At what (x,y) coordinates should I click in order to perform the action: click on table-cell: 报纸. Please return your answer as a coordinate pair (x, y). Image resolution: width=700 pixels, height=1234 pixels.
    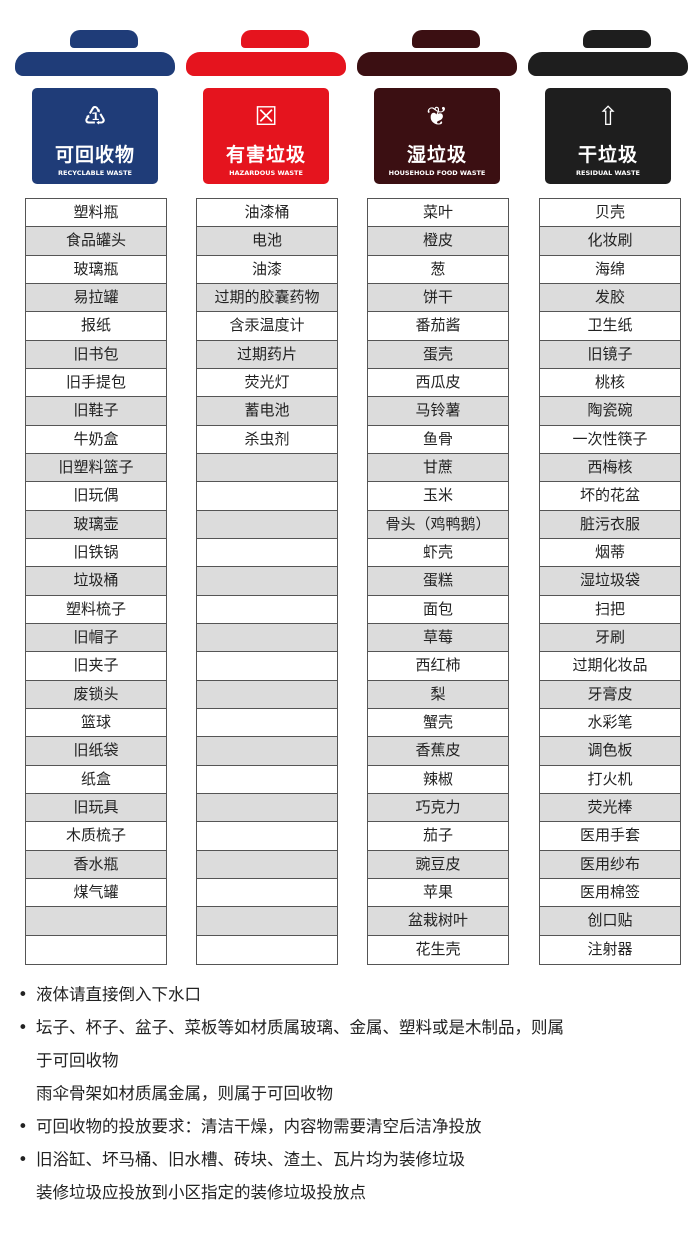
    Looking at the image, I should click on (96, 326).